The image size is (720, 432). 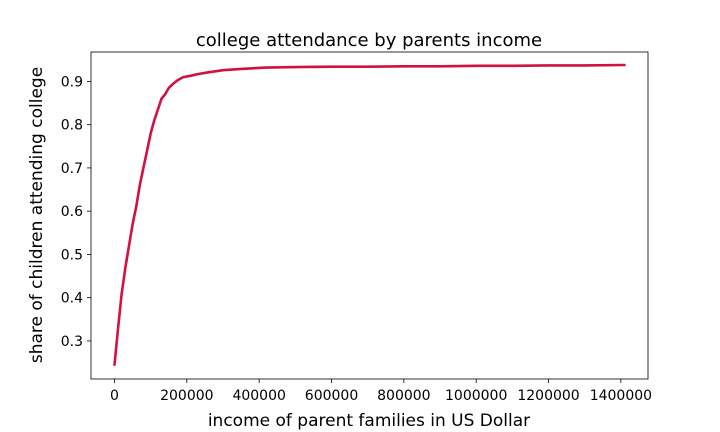 I want to click on x-tick-label: 0, so click(x=114, y=396).